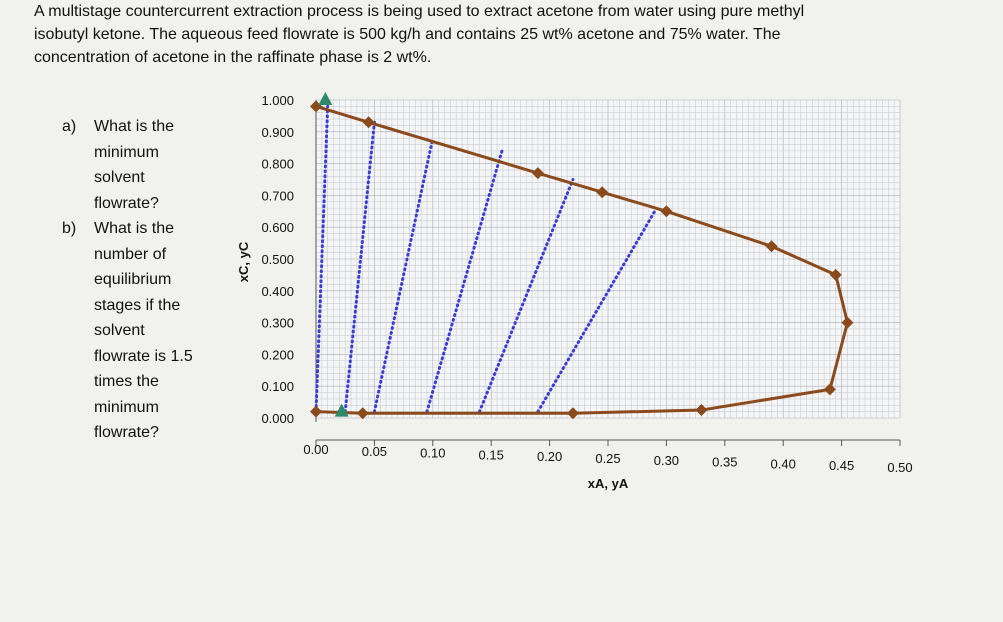 This screenshot has width=1003, height=622. Describe the element at coordinates (277, 386) in the screenshot. I see `y-tick-label: 0.100` at that location.